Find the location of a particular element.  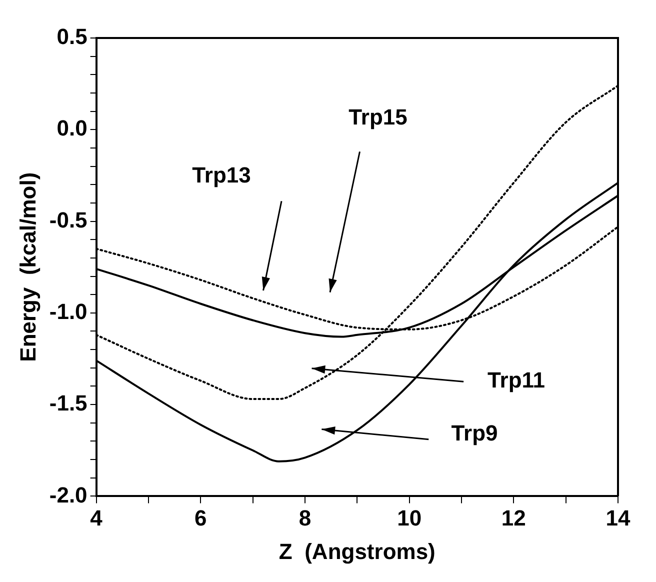

y-tick-label: -2.0 is located at coordinates (68, 495).